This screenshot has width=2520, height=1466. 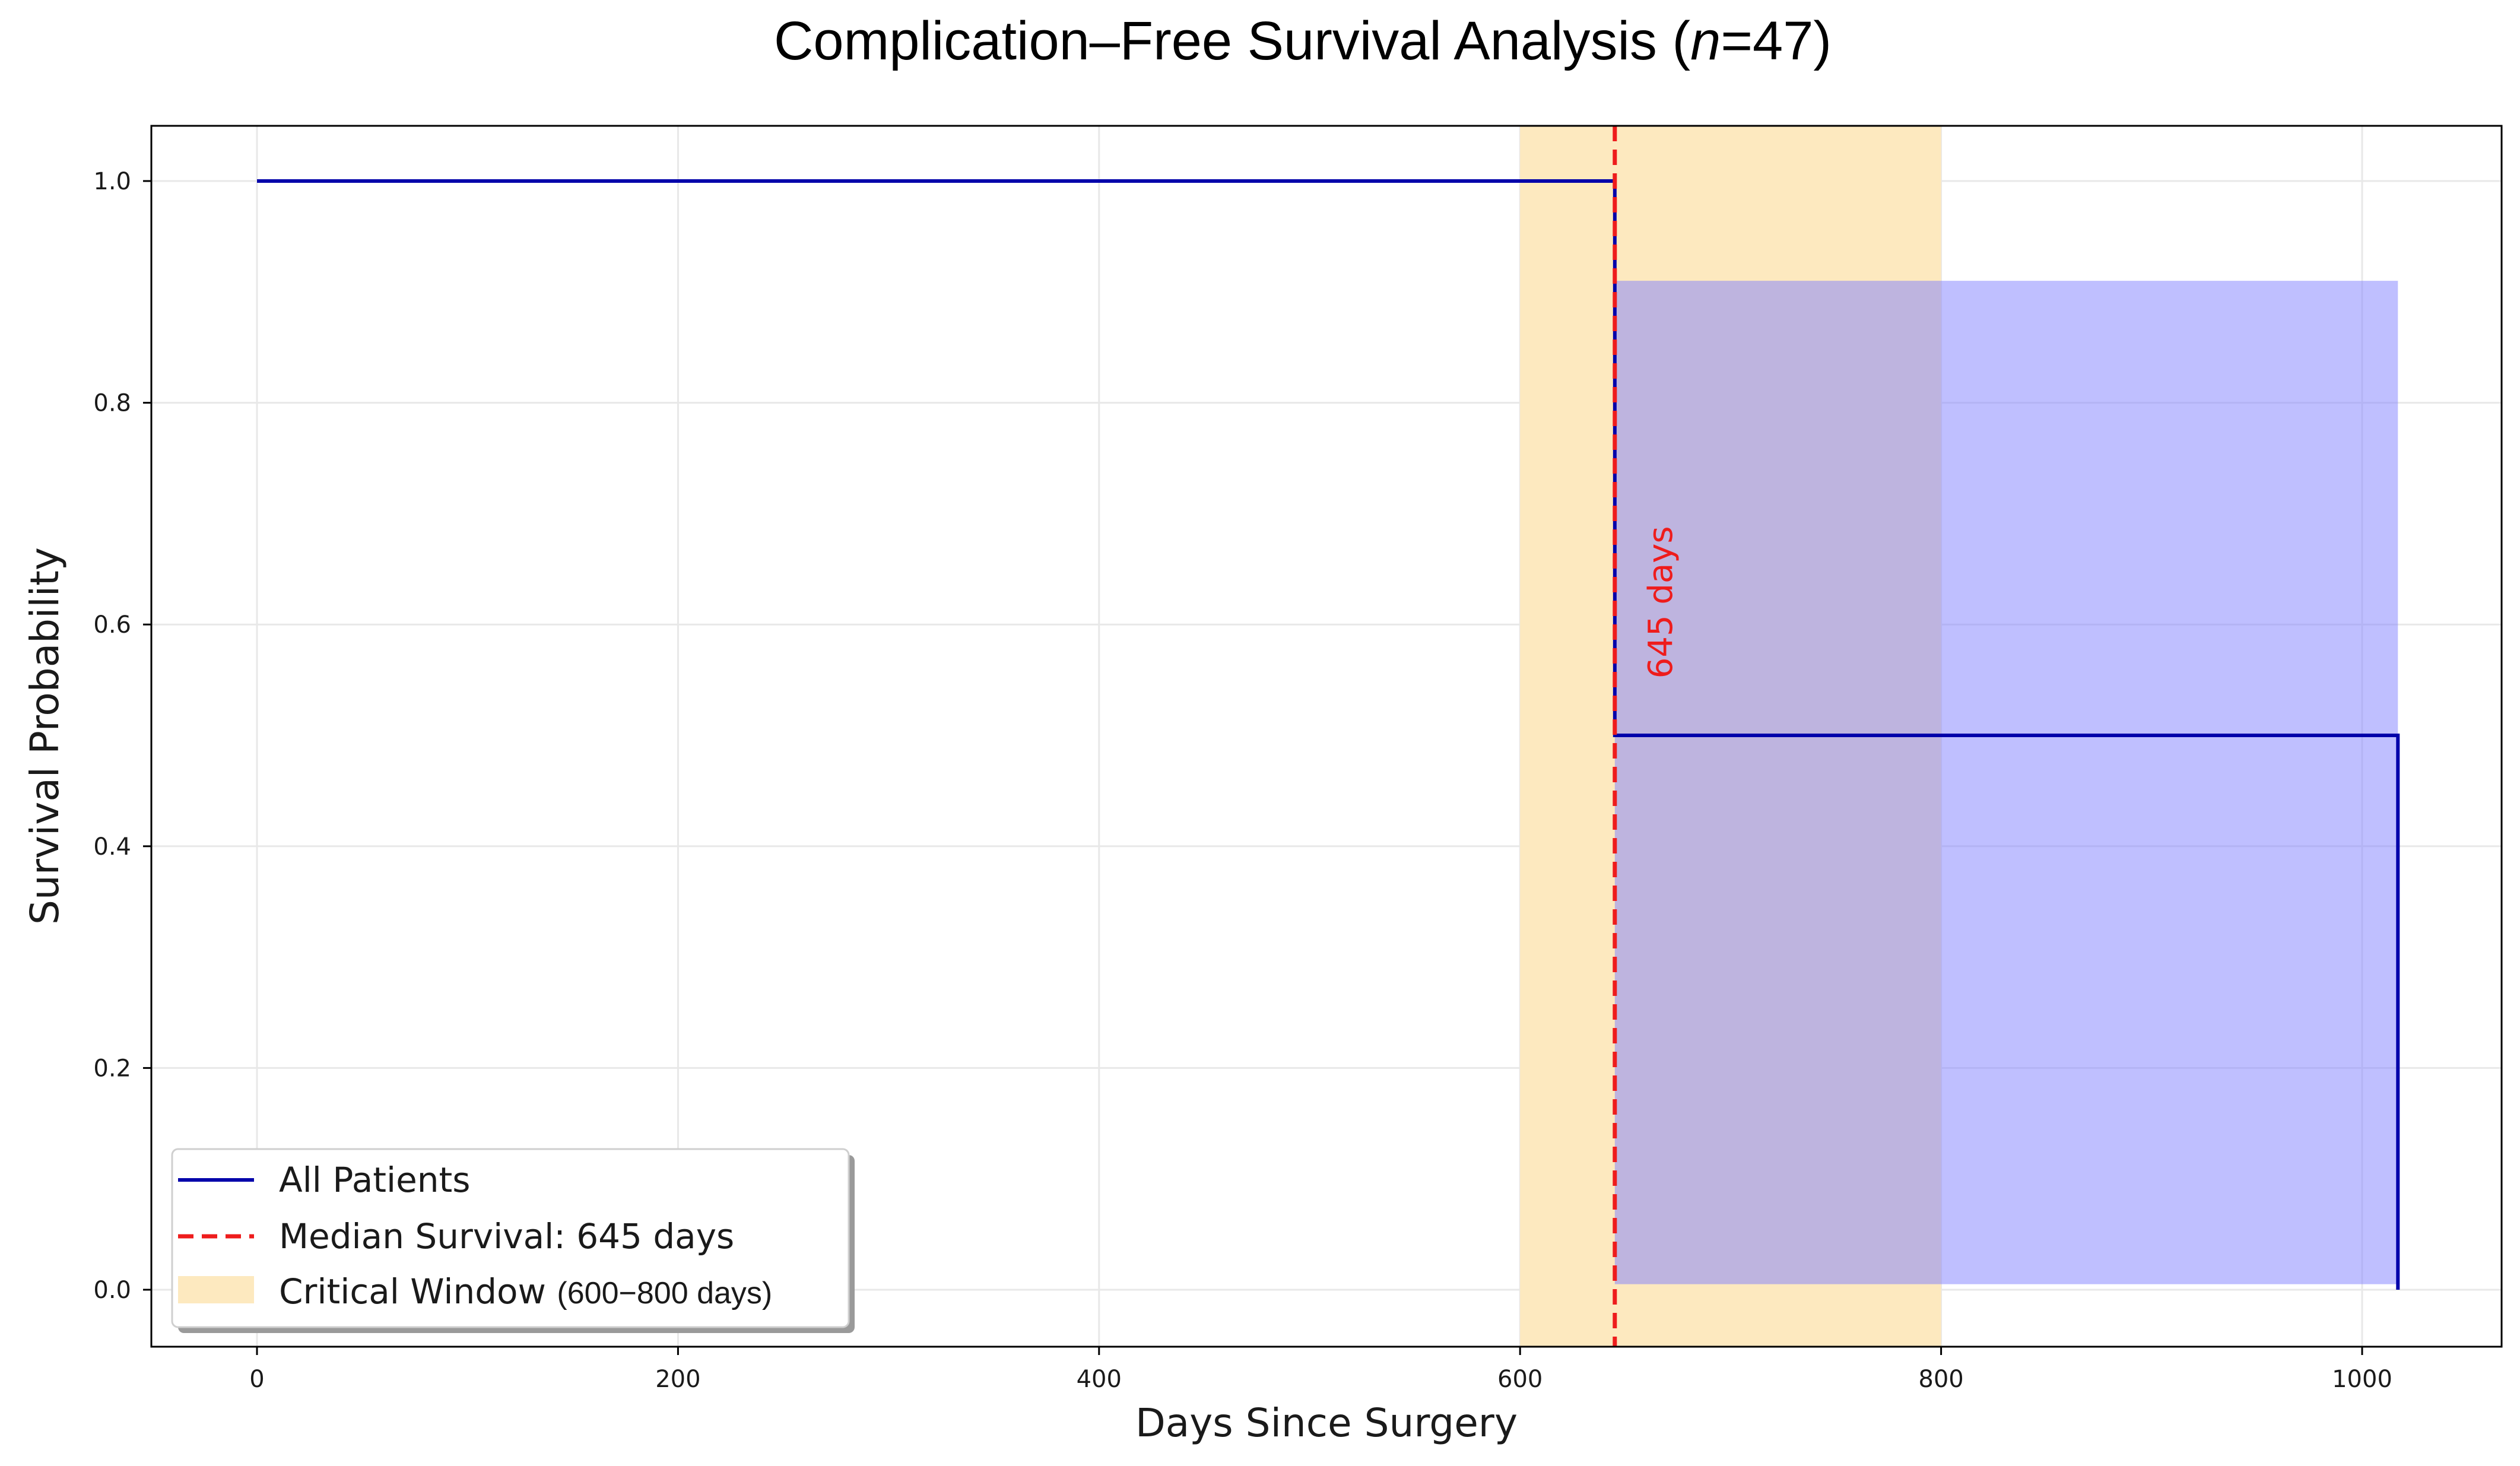 What do you see at coordinates (1941, 1379) in the screenshot?
I see `x-tick-label-4: 800` at bounding box center [1941, 1379].